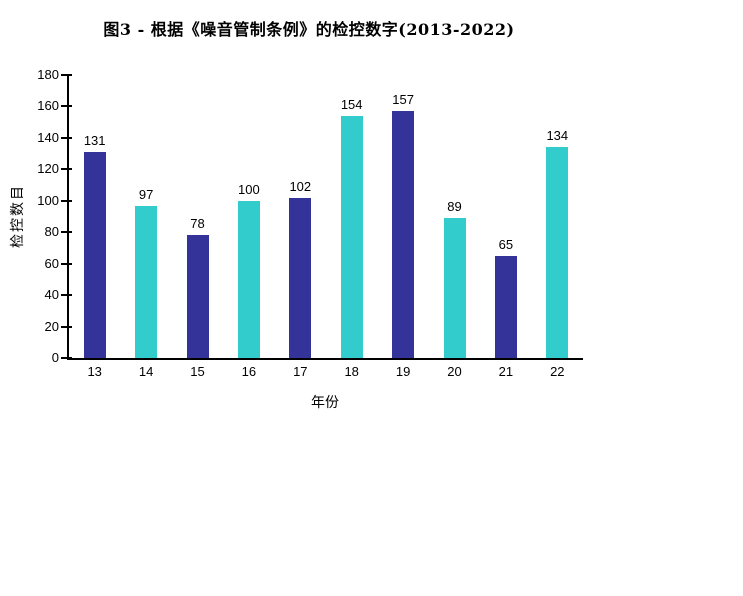 This screenshot has height=596, width=743. What do you see at coordinates (454, 371) in the screenshot?
I see `x-tick-label: 20` at bounding box center [454, 371].